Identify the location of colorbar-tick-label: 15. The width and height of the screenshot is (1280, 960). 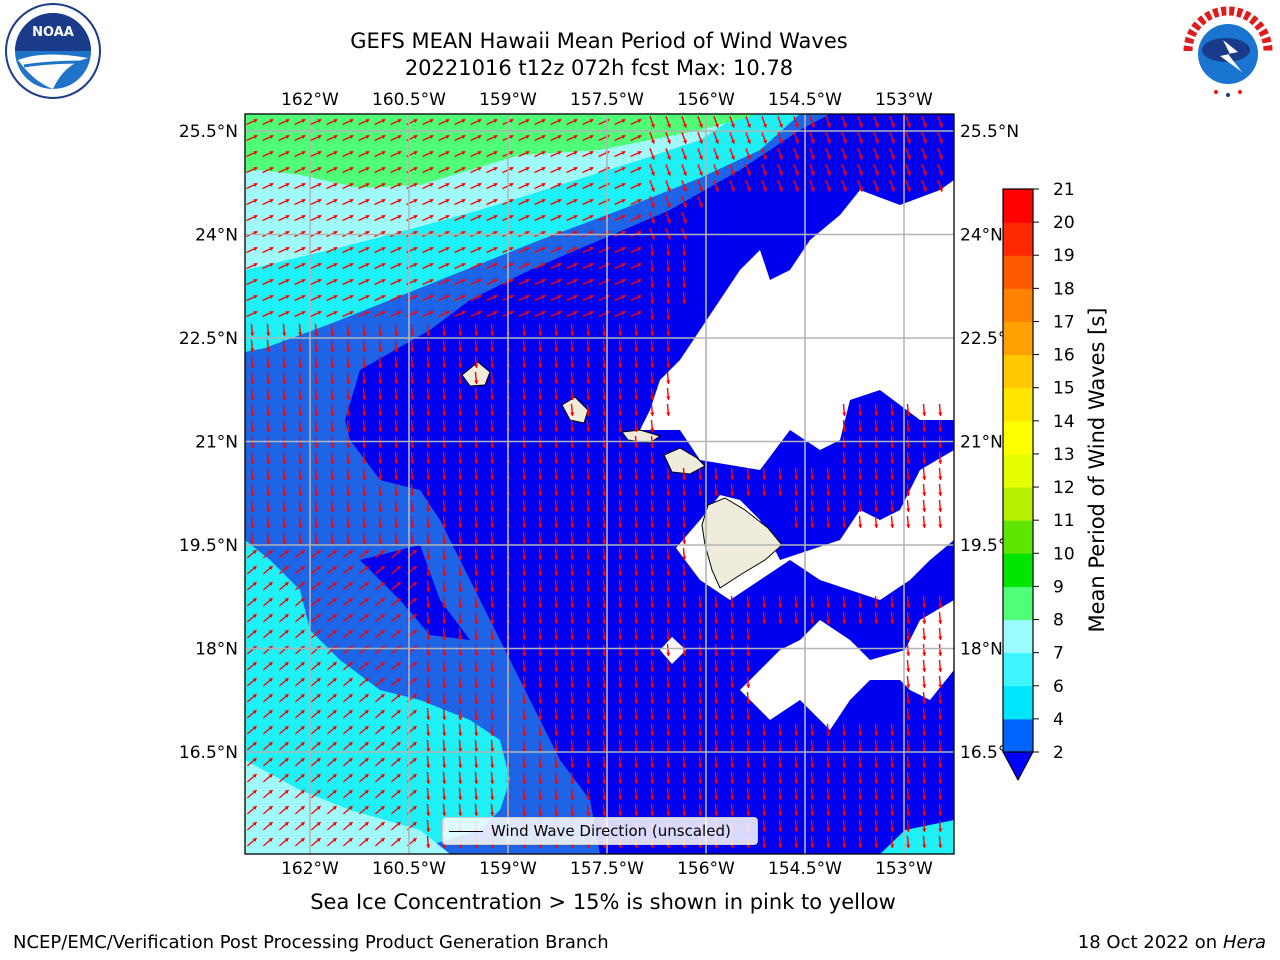
(1064, 389).